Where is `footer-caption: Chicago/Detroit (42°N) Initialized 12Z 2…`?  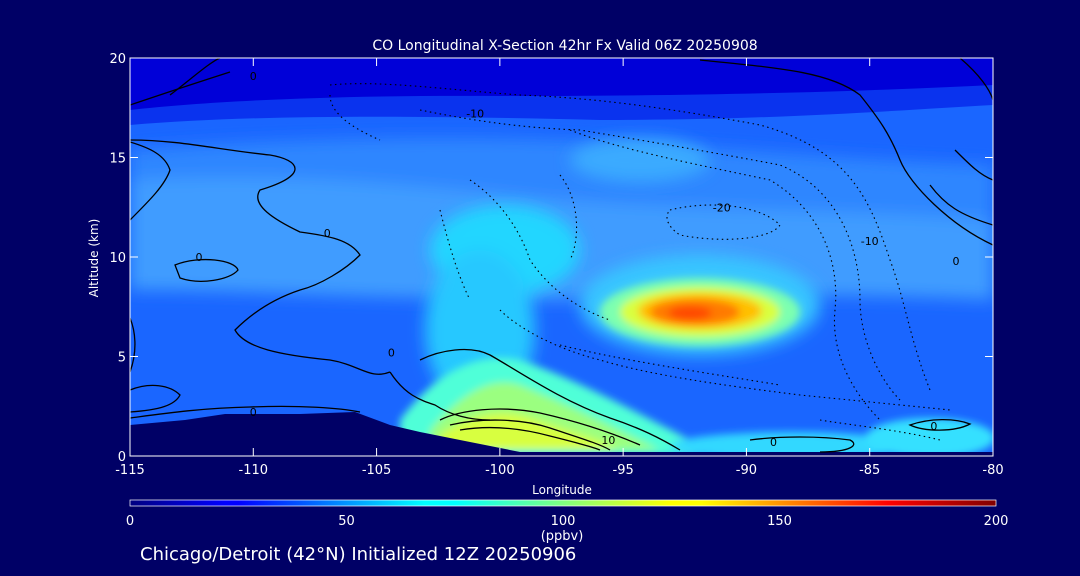
footer-caption: Chicago/Detroit (42°N) Initialized 12Z 2… is located at coordinates (358, 554).